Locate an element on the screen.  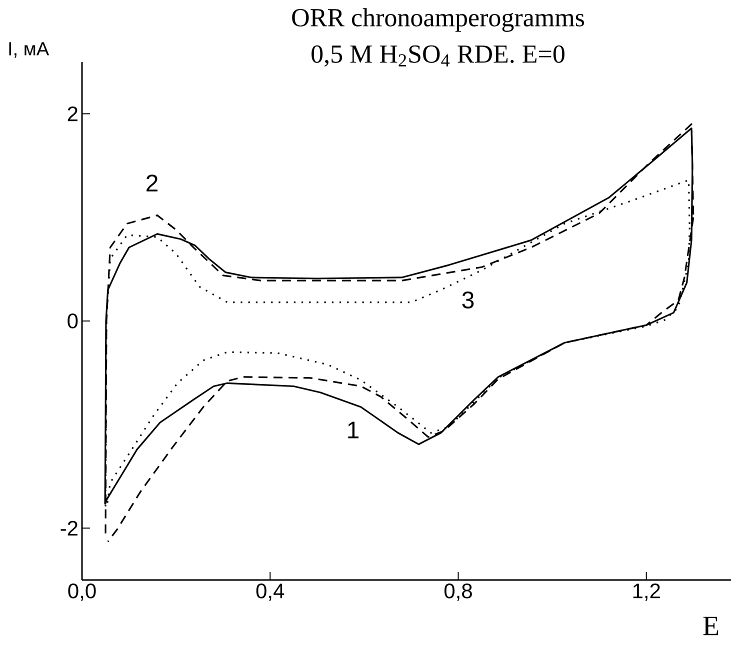
chart-subtitle: 0,5 M H$_{2}$SO$_{4}$ RDE. E=0 is located at coordinates (438, 56).